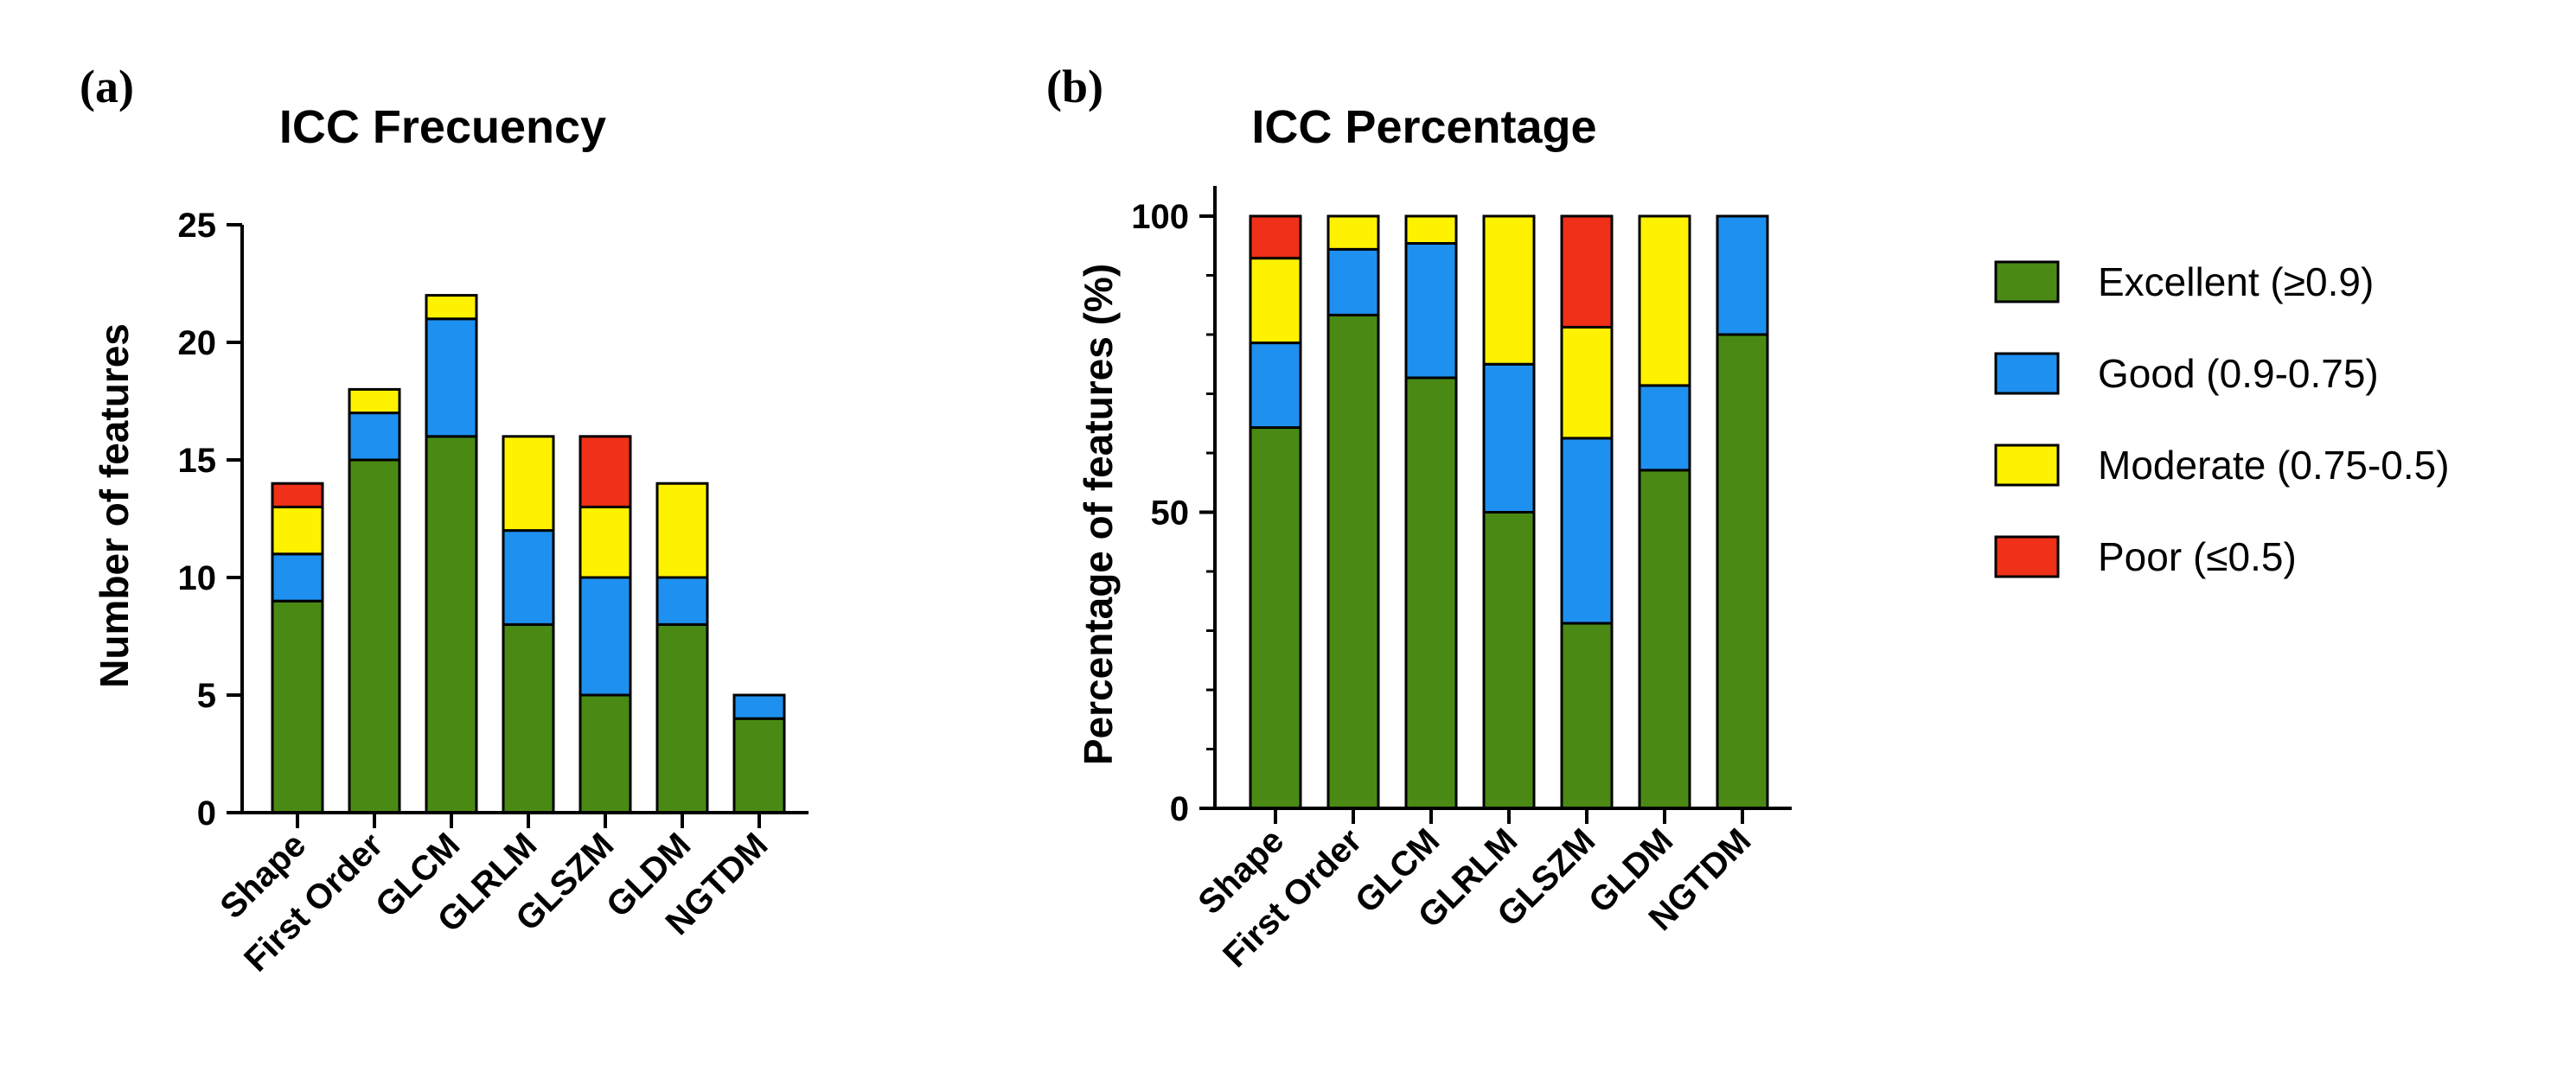 This screenshot has width=2576, height=1072. Describe the element at coordinates (197, 226) in the screenshot. I see `y-tick-label: 25` at that location.